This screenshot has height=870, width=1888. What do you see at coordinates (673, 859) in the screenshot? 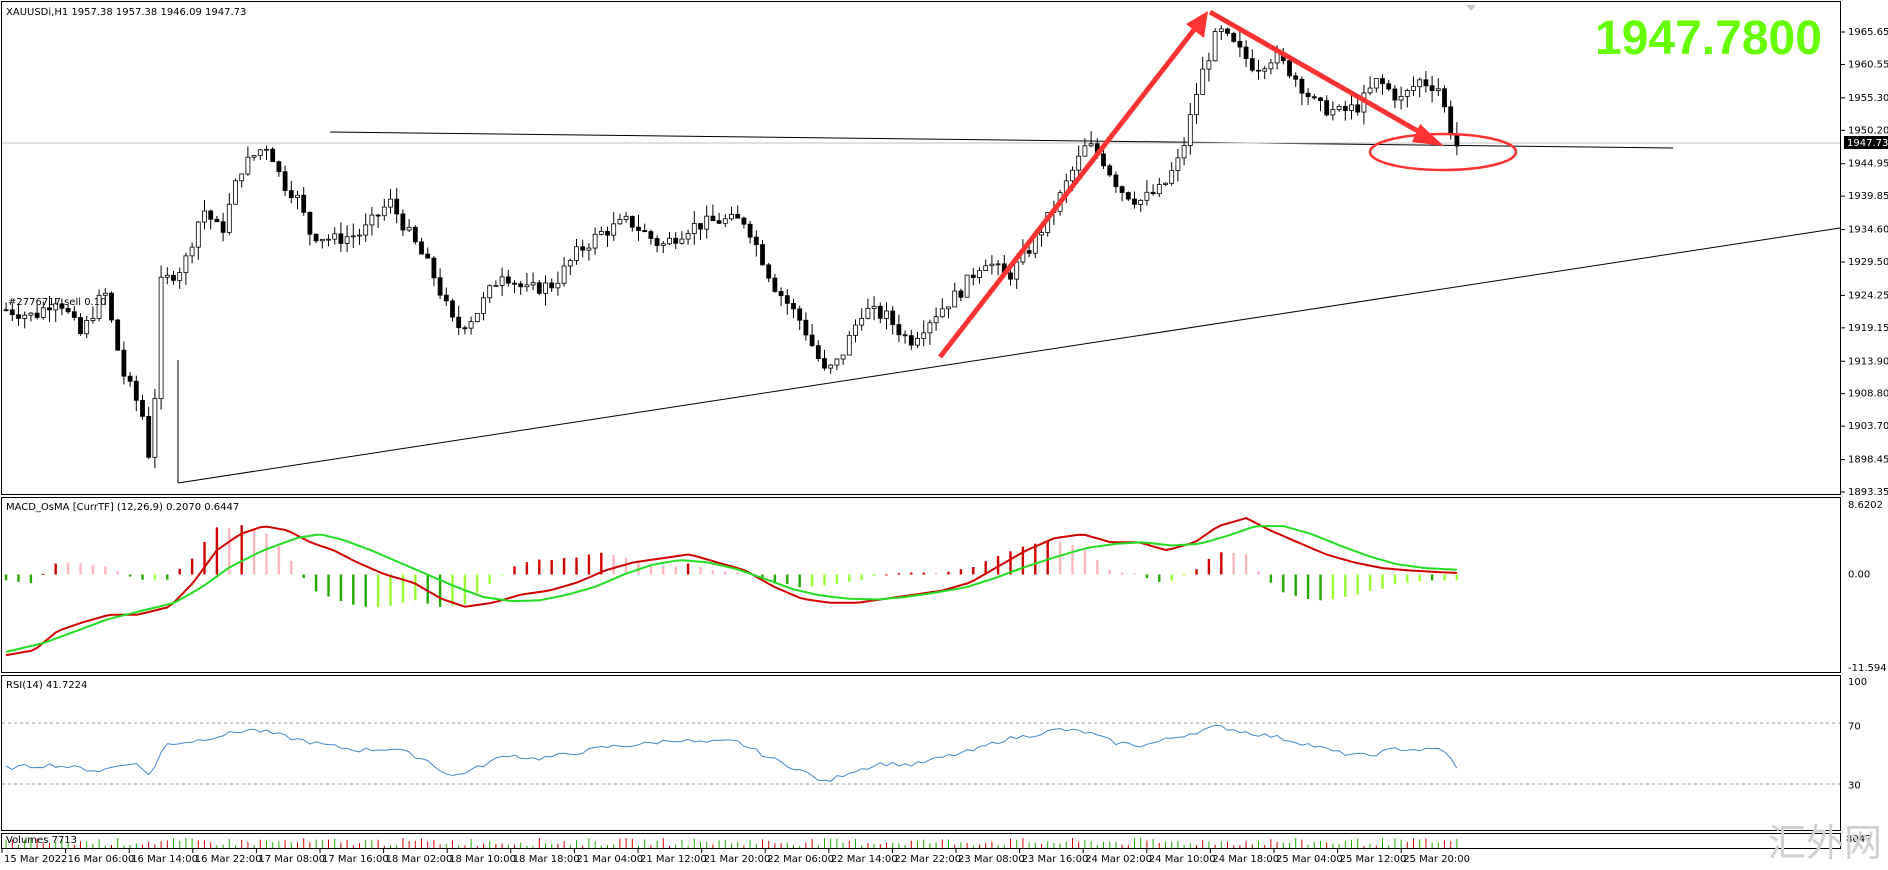
I see `time-tick-label: 21 Mar 12:00` at bounding box center [673, 859].